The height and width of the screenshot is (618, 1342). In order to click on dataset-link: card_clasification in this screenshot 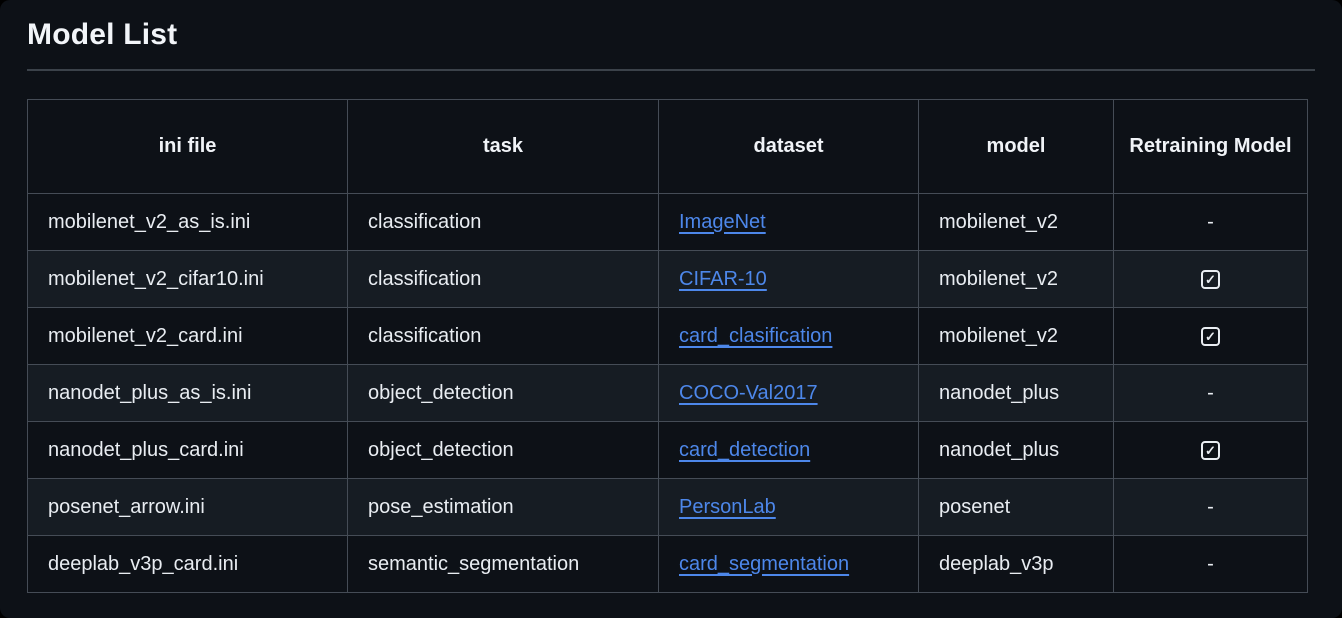, I will do `click(756, 335)`.